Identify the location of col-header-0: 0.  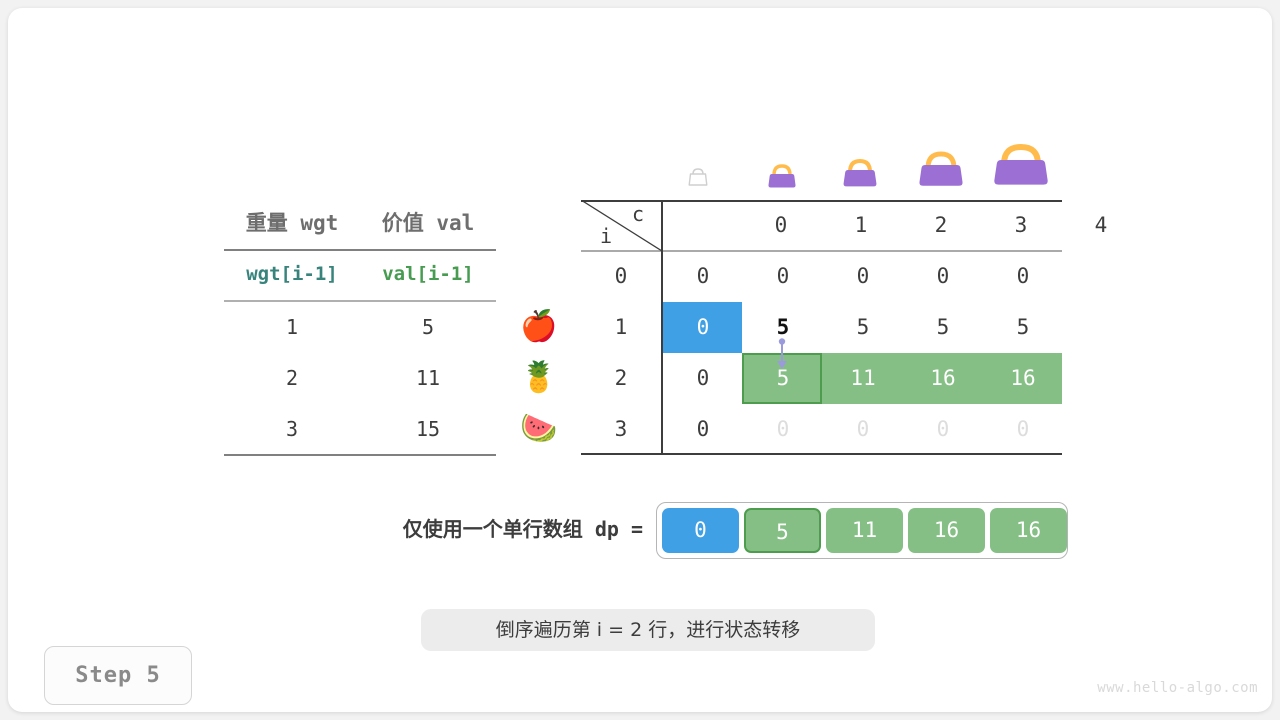
(781, 225).